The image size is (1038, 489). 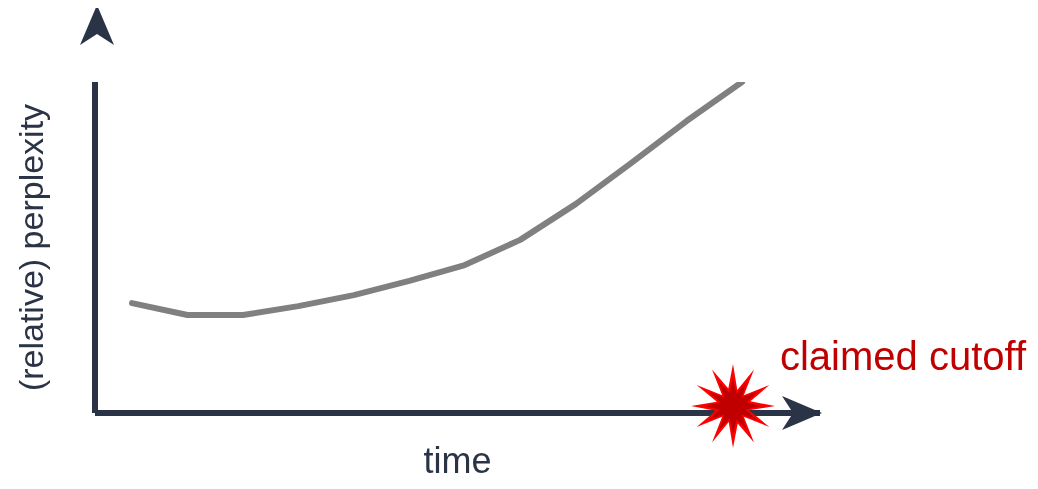 I want to click on x-axis-title: time, so click(x=457, y=460).